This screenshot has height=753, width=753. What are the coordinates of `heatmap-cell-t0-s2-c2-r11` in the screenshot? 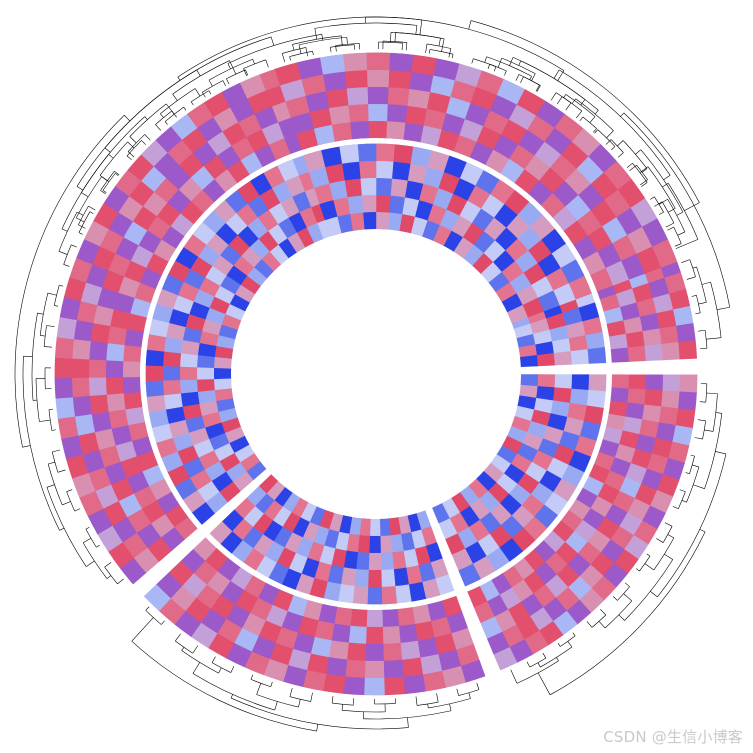 It's located at (501, 514).